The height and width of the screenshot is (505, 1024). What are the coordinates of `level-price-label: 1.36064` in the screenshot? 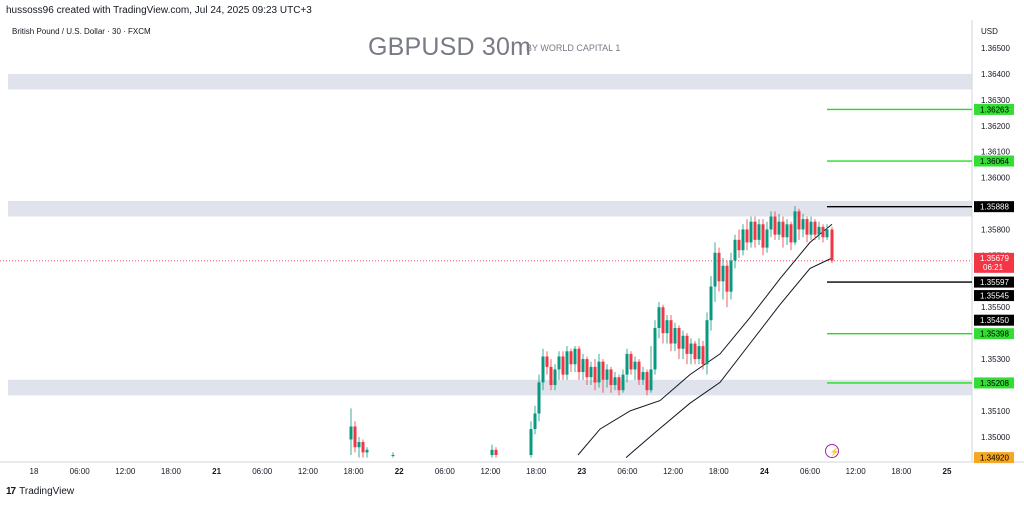 It's located at (994, 161).